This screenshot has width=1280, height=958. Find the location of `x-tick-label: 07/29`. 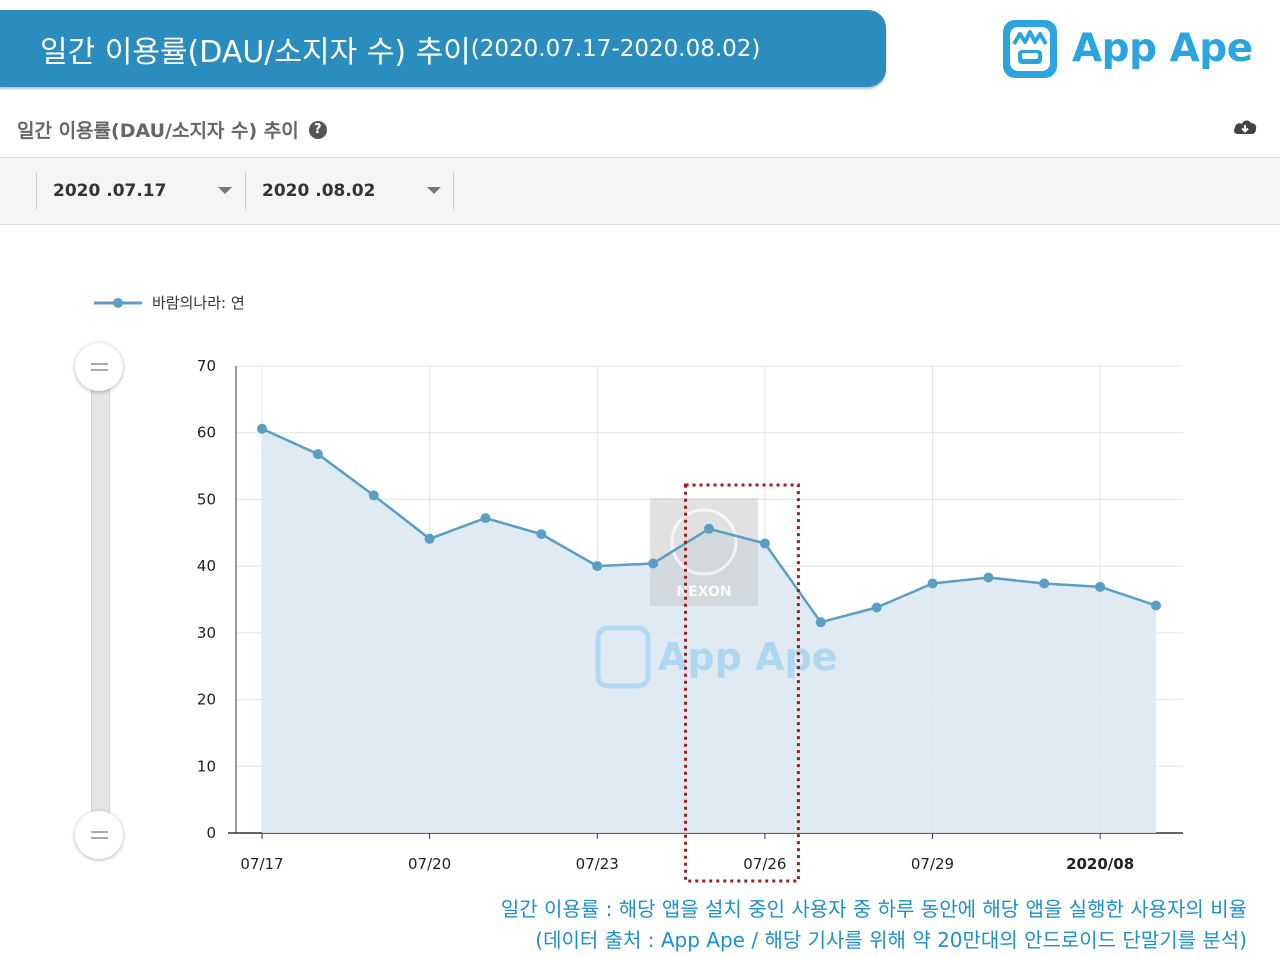

x-tick-label: 07/29 is located at coordinates (932, 864).